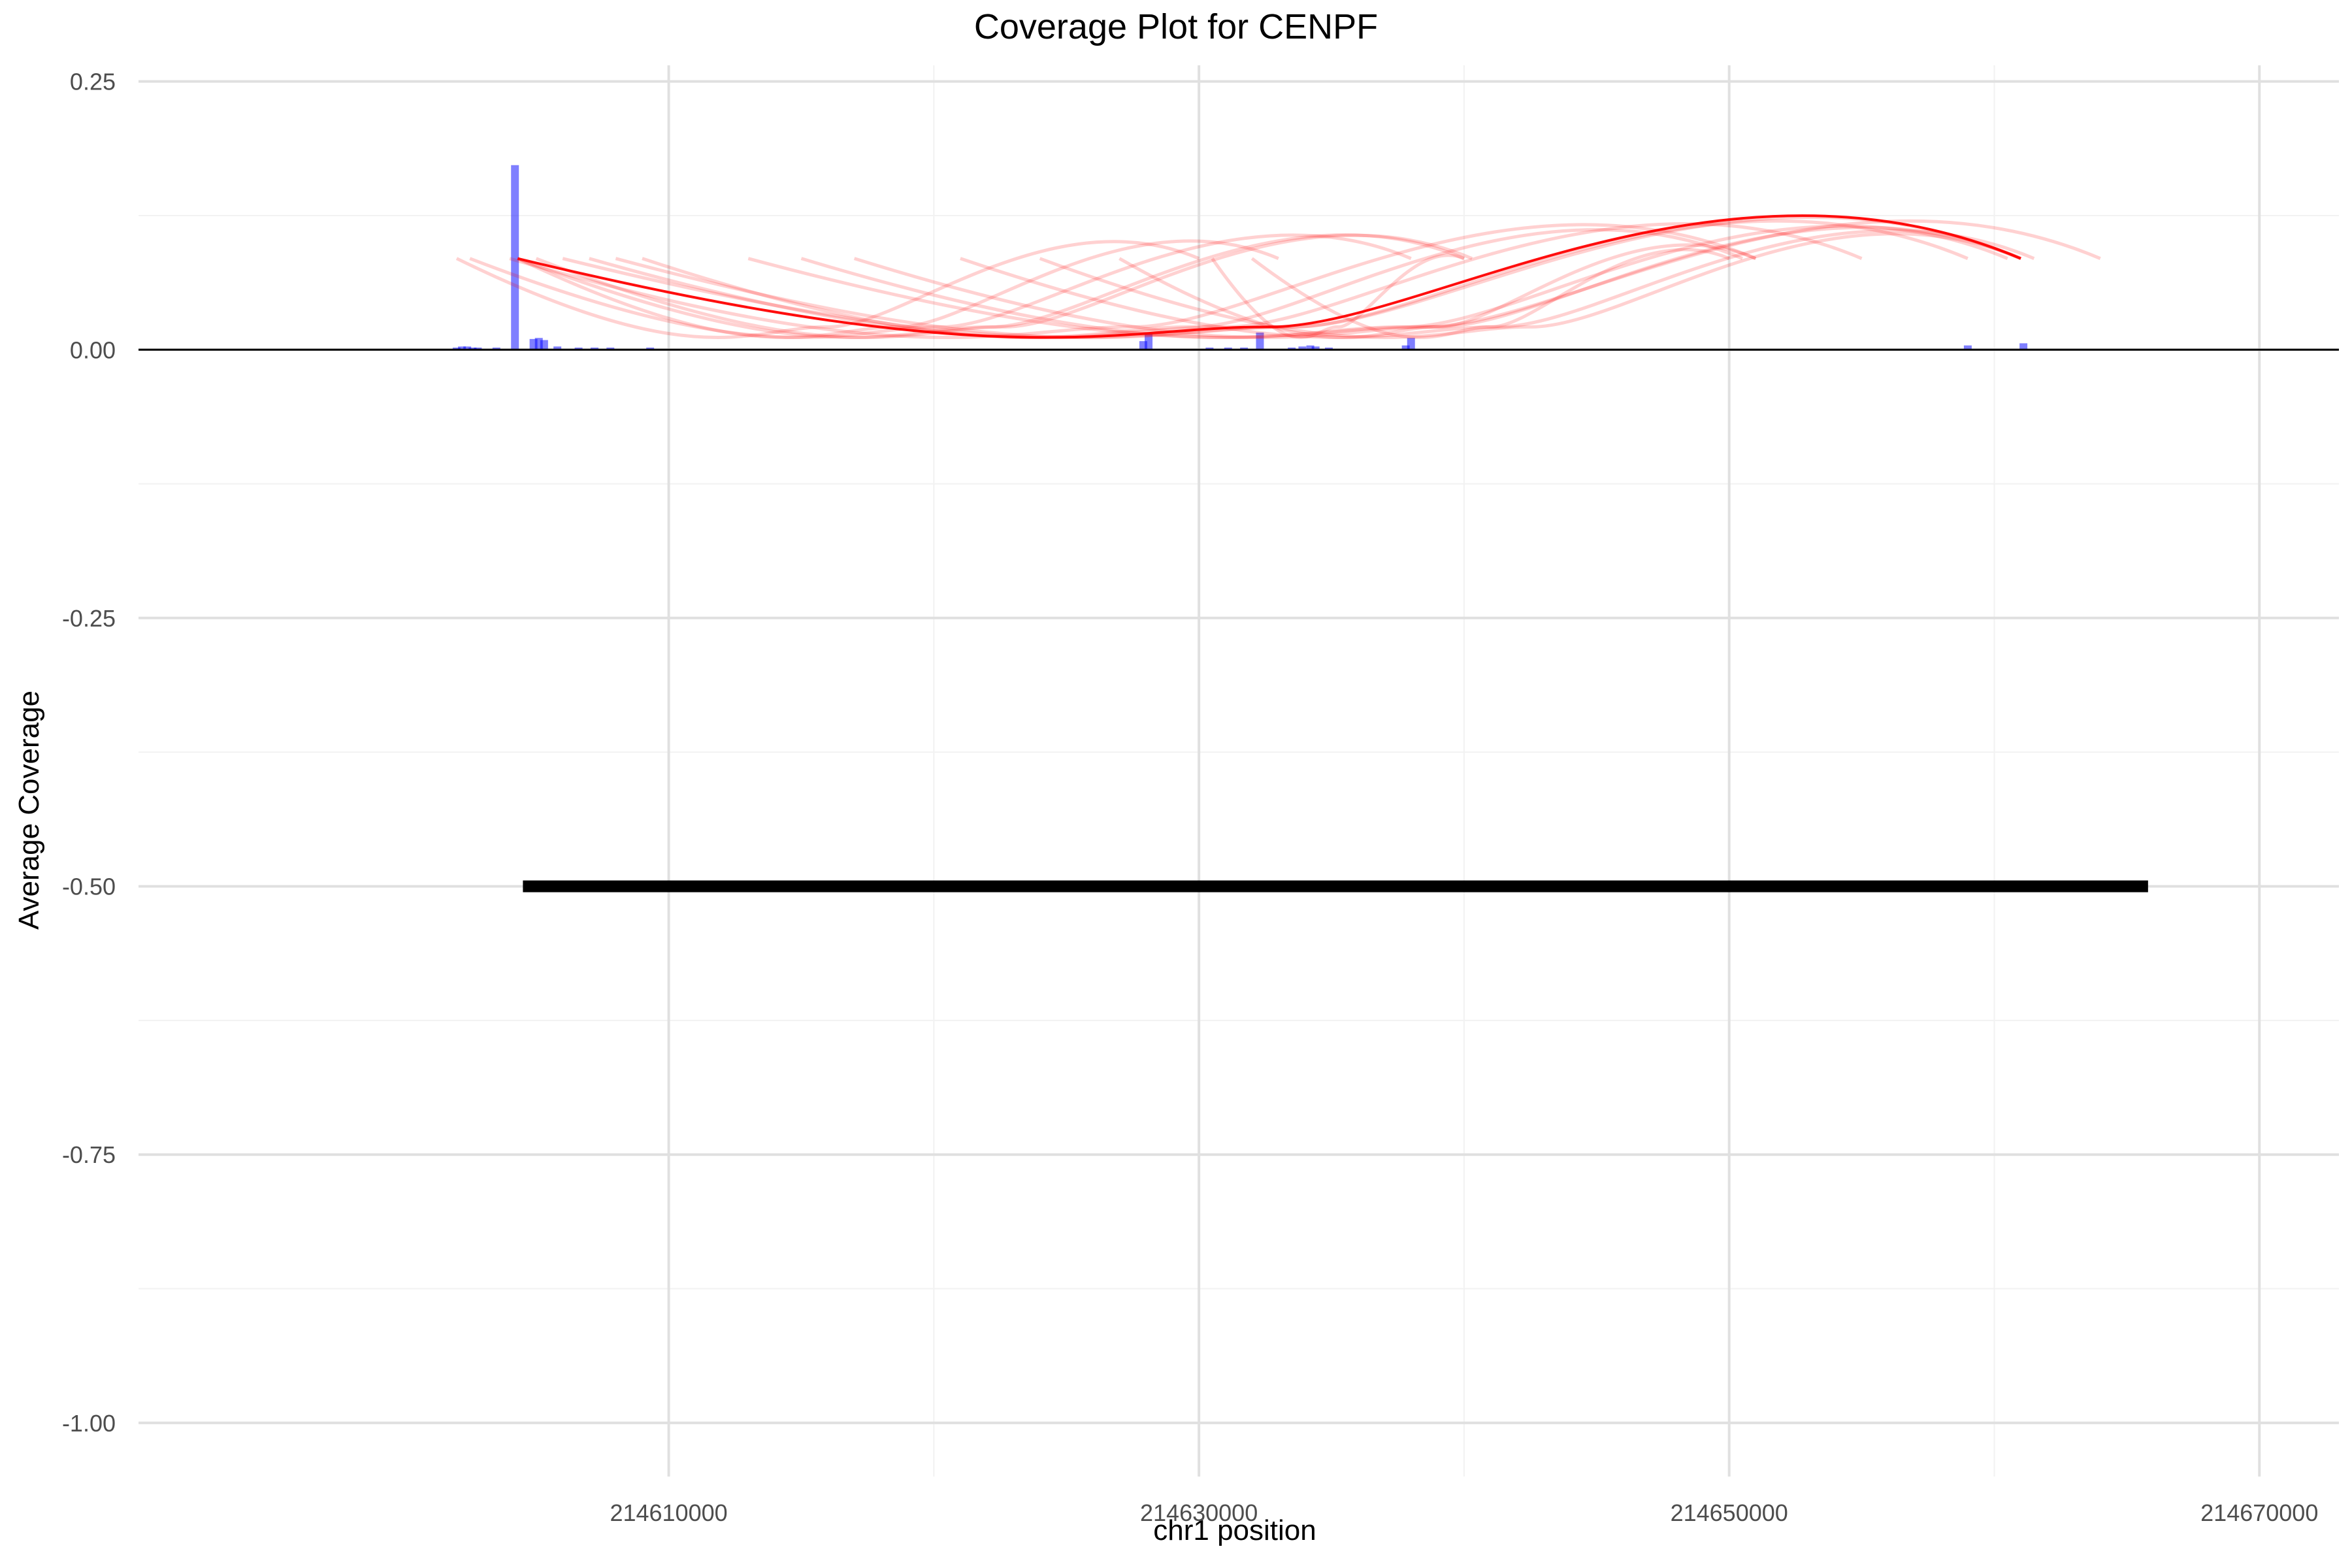 This screenshot has width=2352, height=1568. I want to click on junction-arc-highlight, so click(1269, 276).